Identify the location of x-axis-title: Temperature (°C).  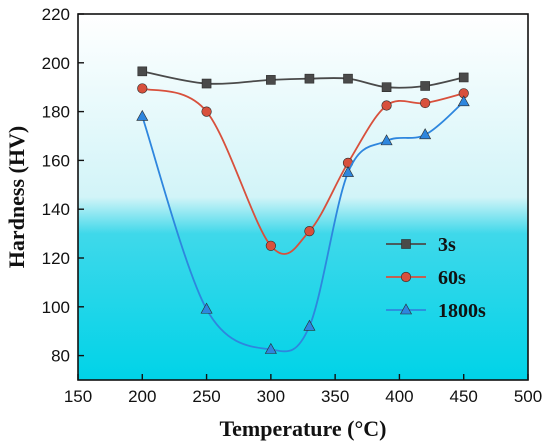
(302, 428).